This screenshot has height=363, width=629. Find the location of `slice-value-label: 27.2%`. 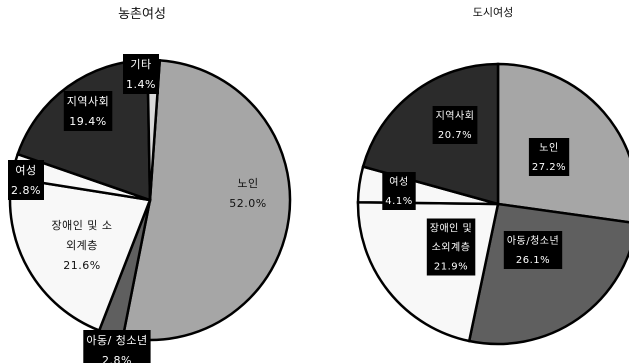

slice-value-label: 27.2% is located at coordinates (549, 167).